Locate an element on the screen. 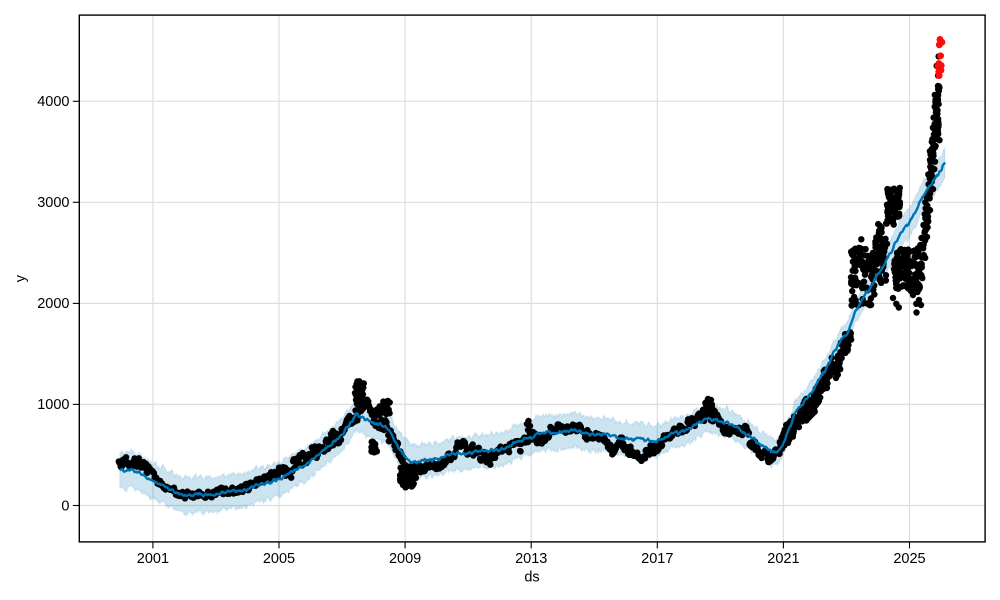 Image resolution: width=1000 pixels, height=600 pixels. svg-text: 2001 is located at coordinates (153, 559).